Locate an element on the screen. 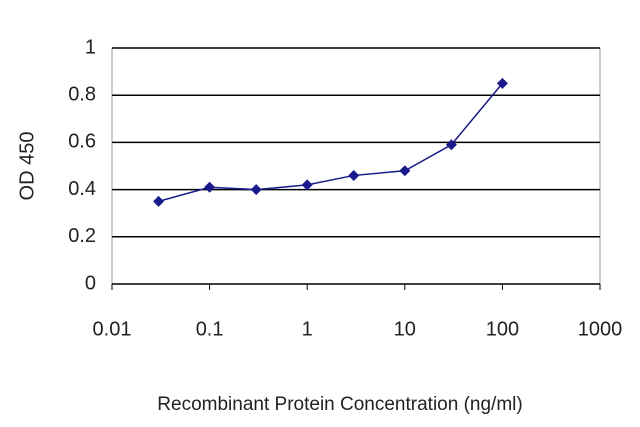 This screenshot has height=427, width=640. x-tick-label: 1 is located at coordinates (307, 329).